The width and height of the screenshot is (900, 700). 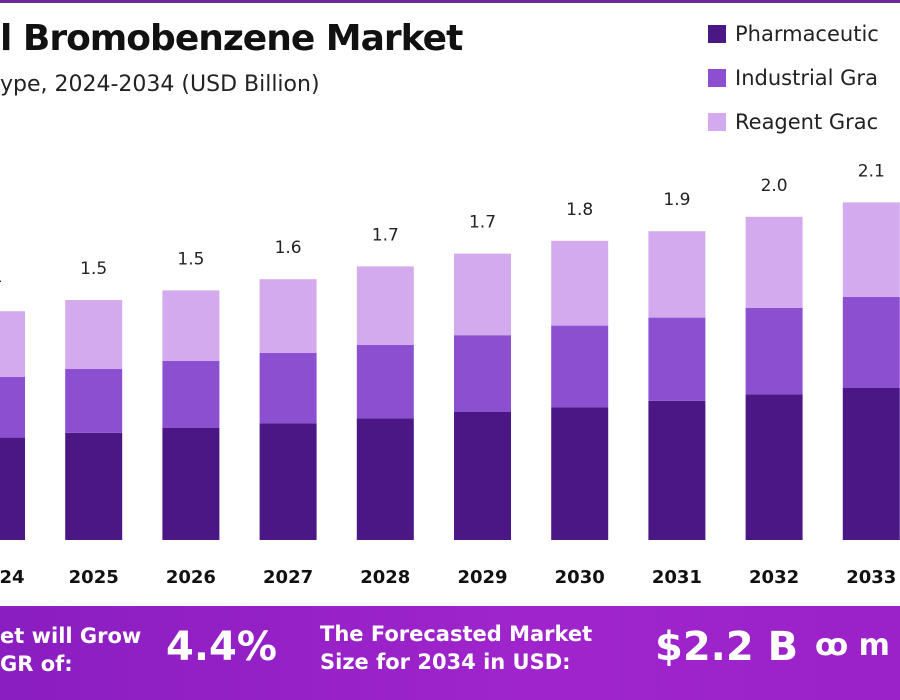 What do you see at coordinates (871, 171) in the screenshot?
I see `bar-total-label: 2.1` at bounding box center [871, 171].